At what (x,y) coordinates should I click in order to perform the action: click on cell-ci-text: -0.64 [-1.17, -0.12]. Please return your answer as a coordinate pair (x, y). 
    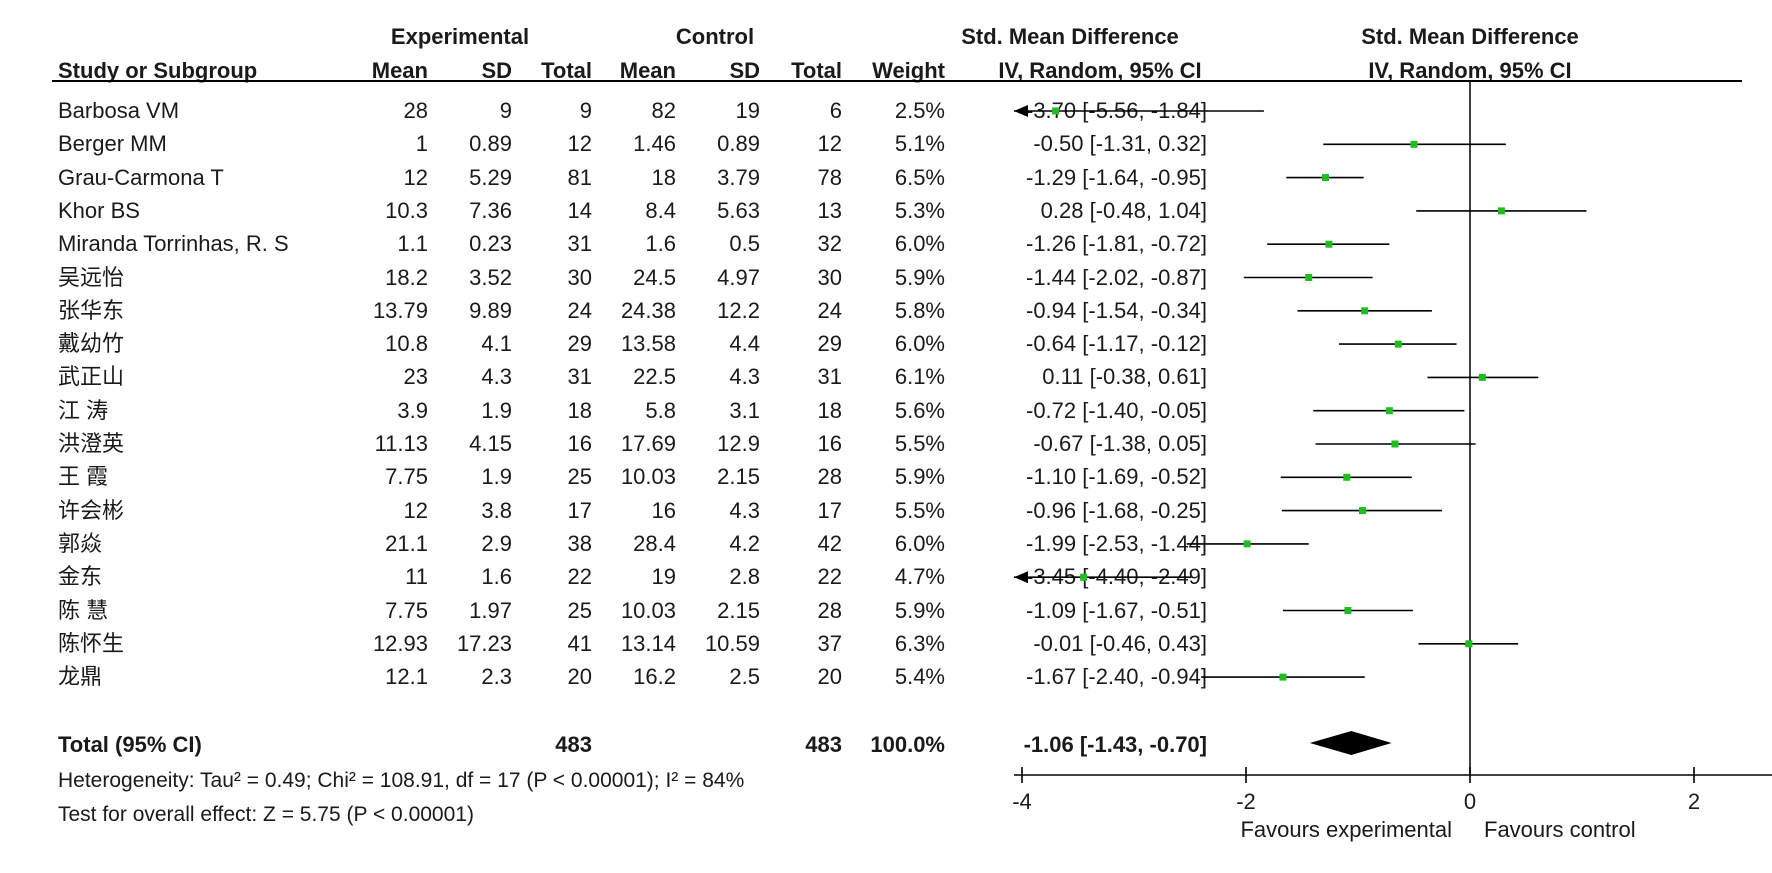
    Looking at the image, I should click on (1116, 344).